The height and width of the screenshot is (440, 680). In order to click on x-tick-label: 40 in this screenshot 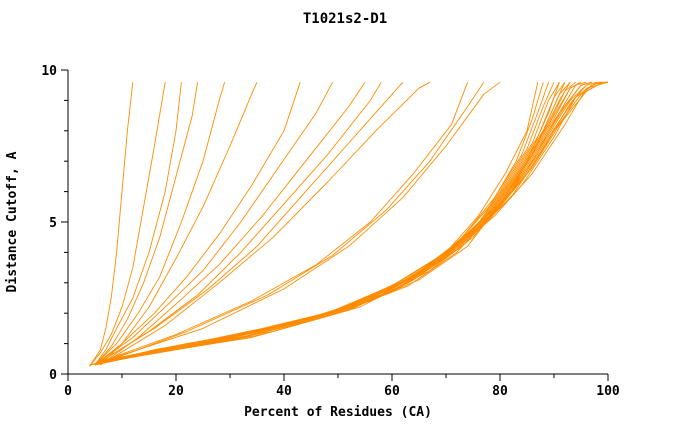, I will do `click(284, 391)`.